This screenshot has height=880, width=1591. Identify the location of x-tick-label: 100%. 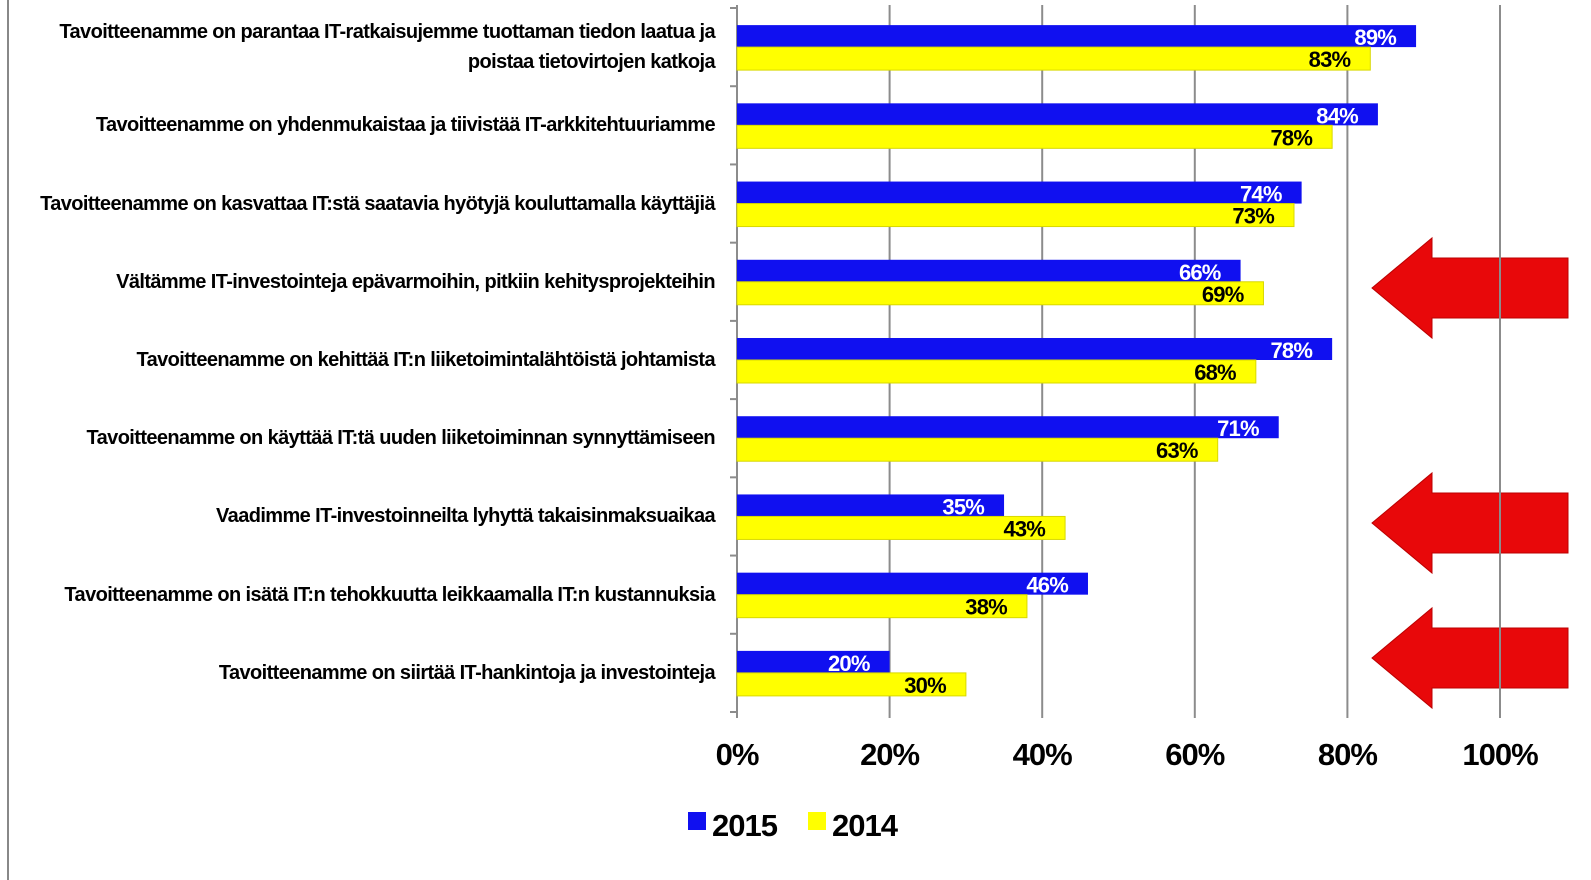
(1500, 754).